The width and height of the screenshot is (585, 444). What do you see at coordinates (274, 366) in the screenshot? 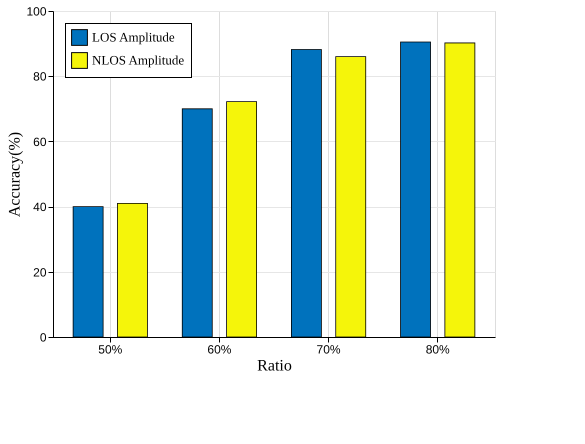
I see `x-axis-title: Ratio` at bounding box center [274, 366].